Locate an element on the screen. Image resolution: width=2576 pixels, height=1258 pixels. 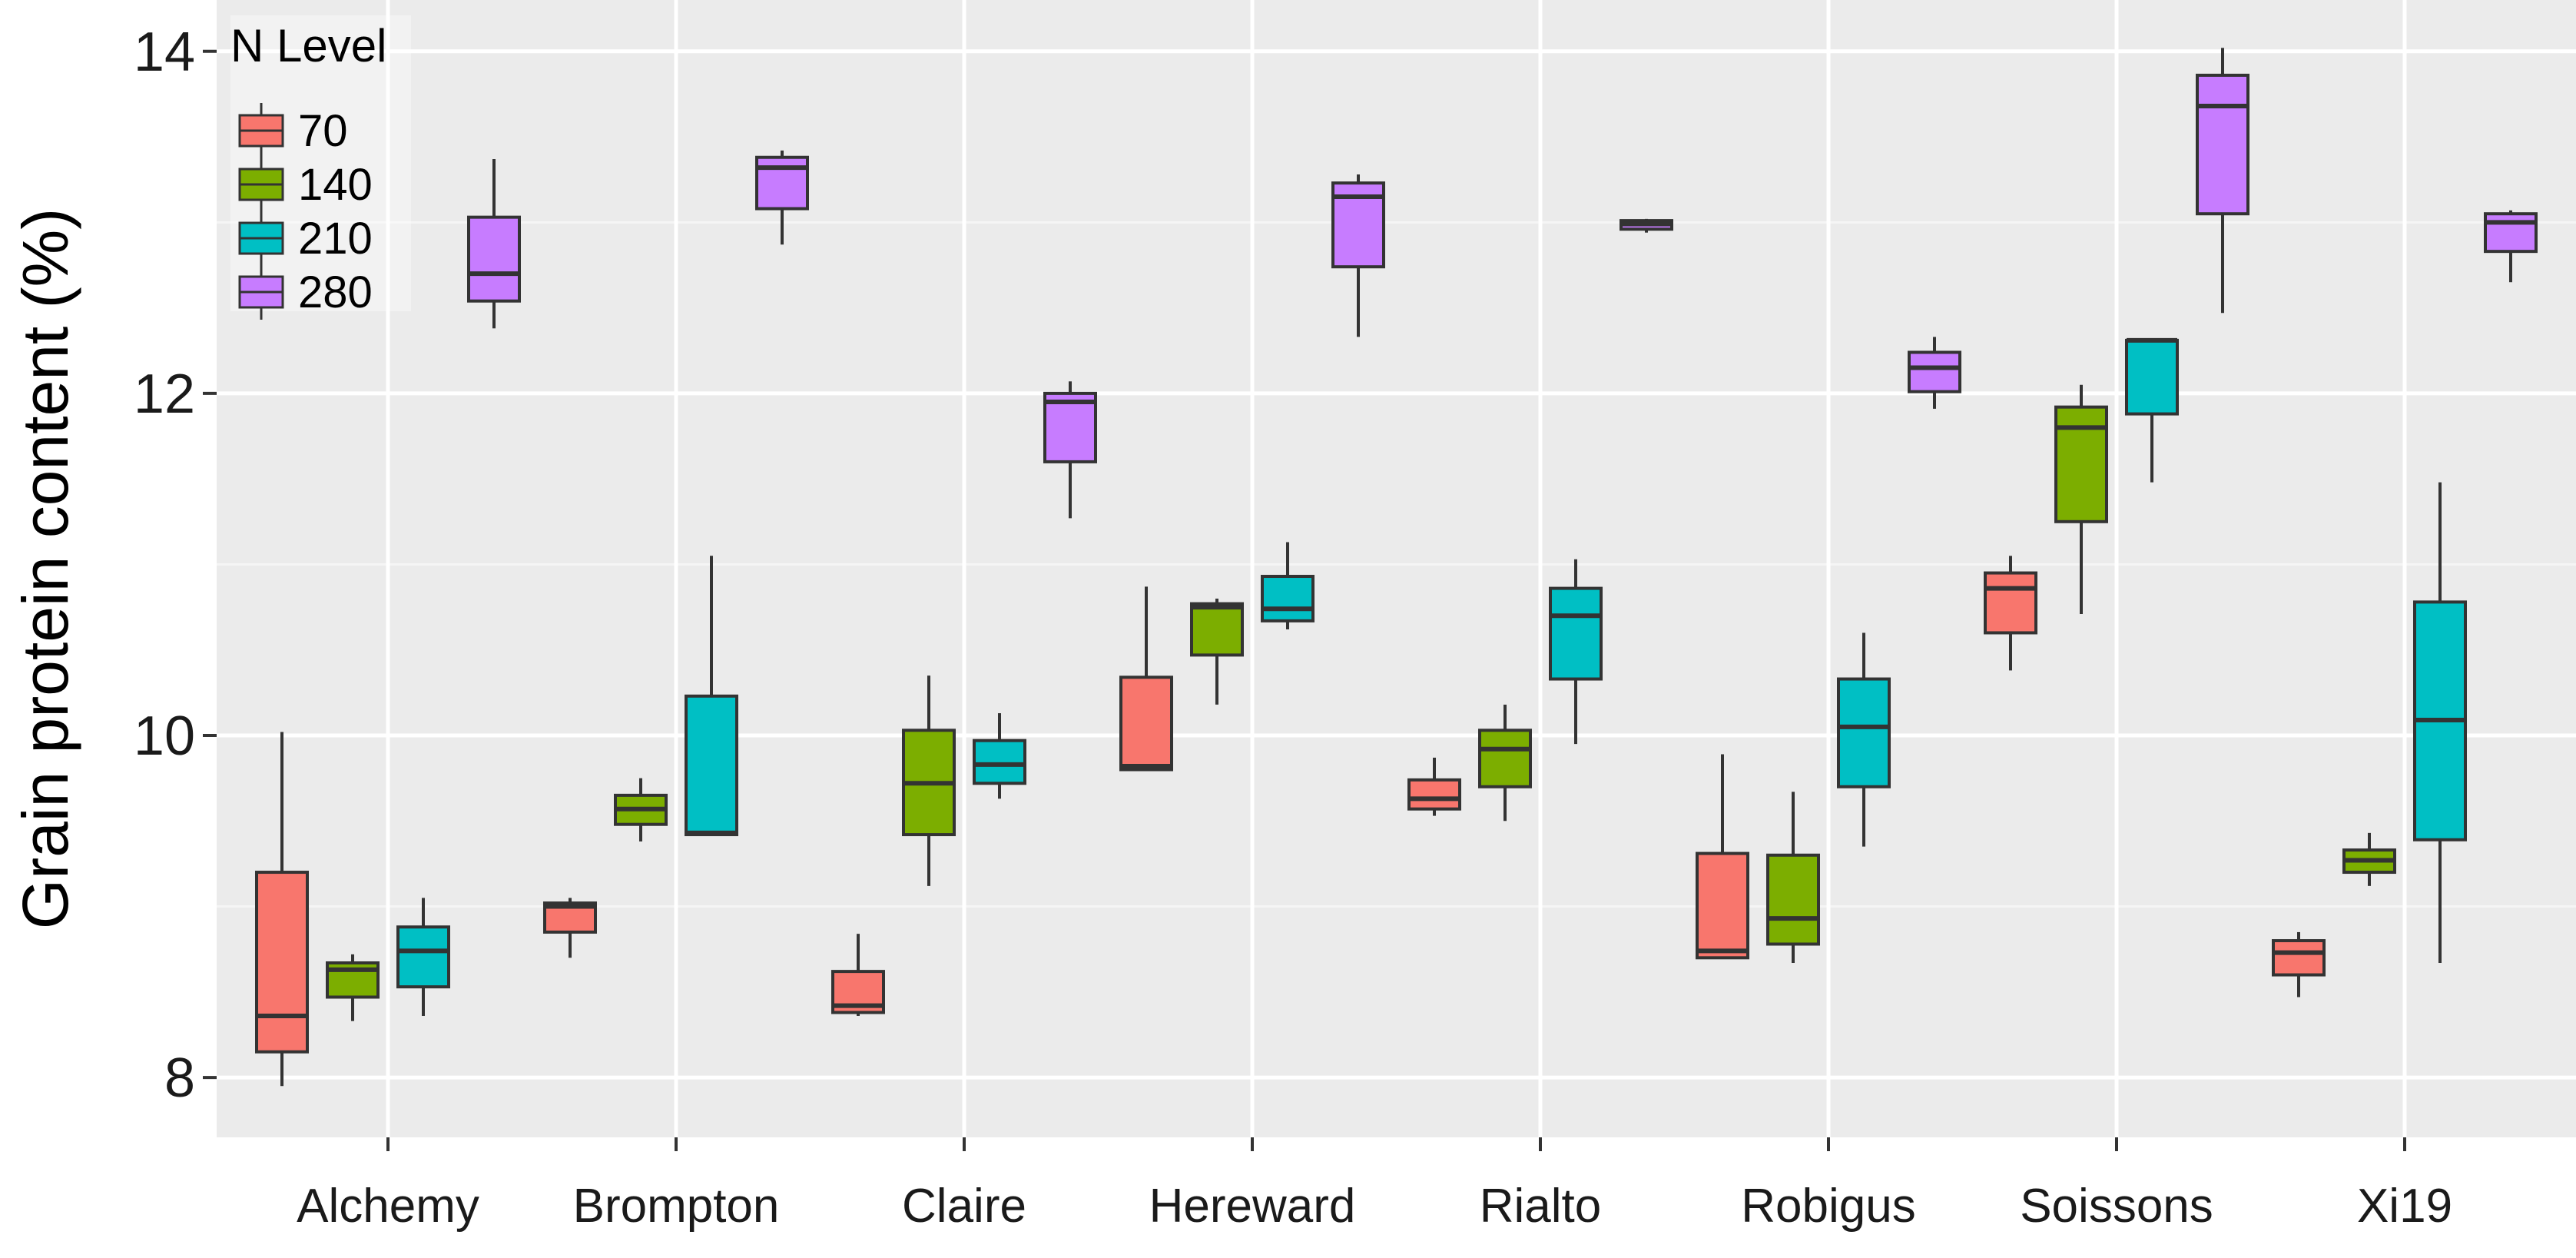
box-280-brompton is located at coordinates (782, 197).